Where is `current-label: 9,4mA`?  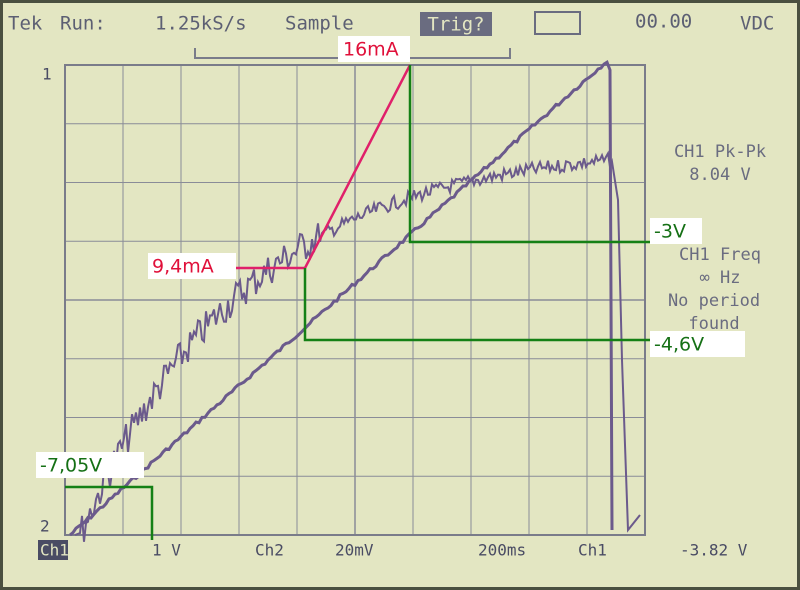
current-label: 9,4mA is located at coordinates (183, 267).